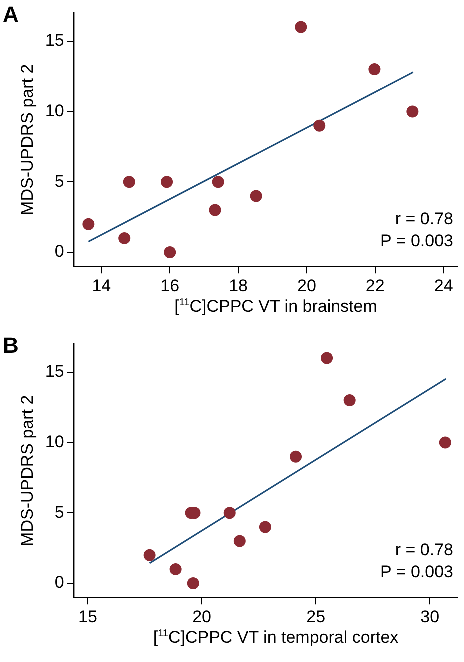 Image resolution: width=464 pixels, height=662 pixels. Describe the element at coordinates (88, 616) in the screenshot. I see `x-tick-label: 15` at that location.